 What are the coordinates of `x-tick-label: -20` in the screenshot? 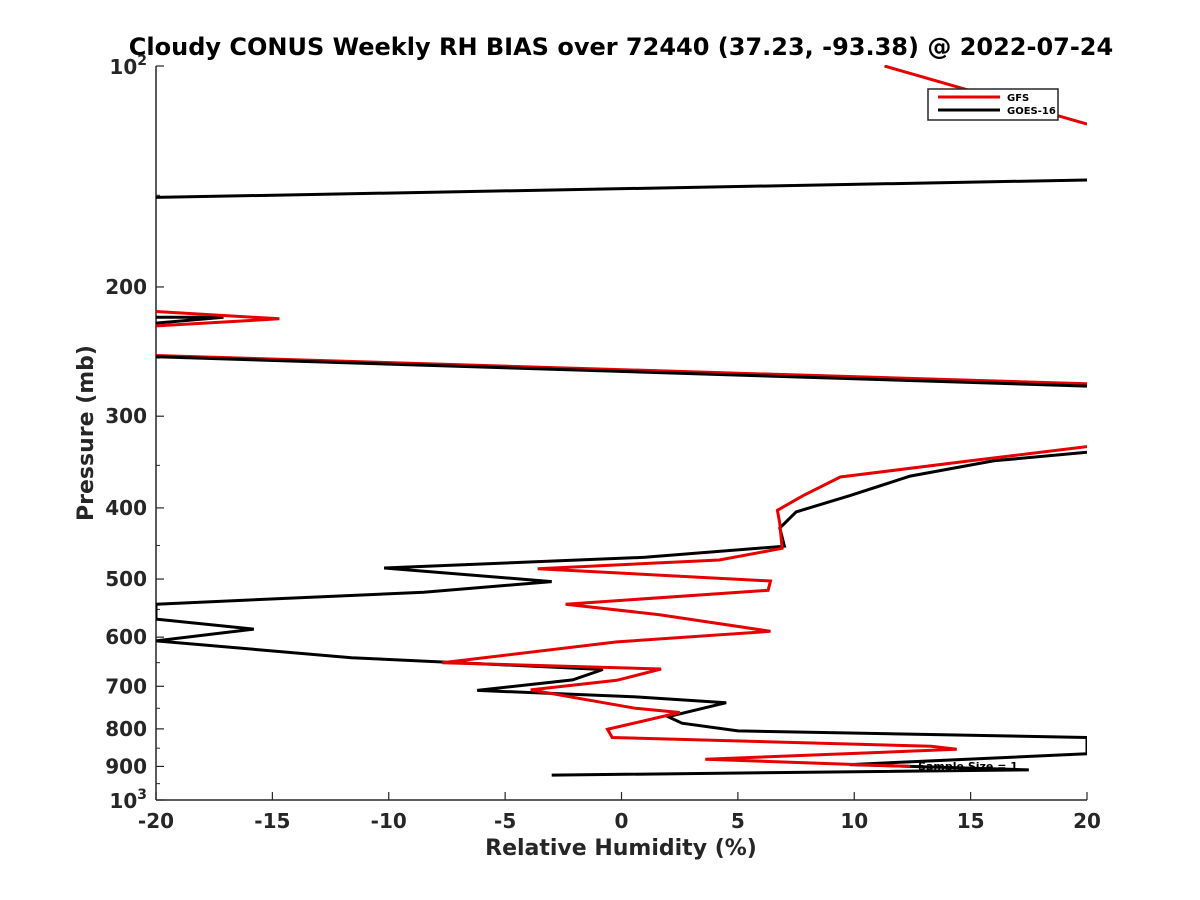 It's located at (156, 821).